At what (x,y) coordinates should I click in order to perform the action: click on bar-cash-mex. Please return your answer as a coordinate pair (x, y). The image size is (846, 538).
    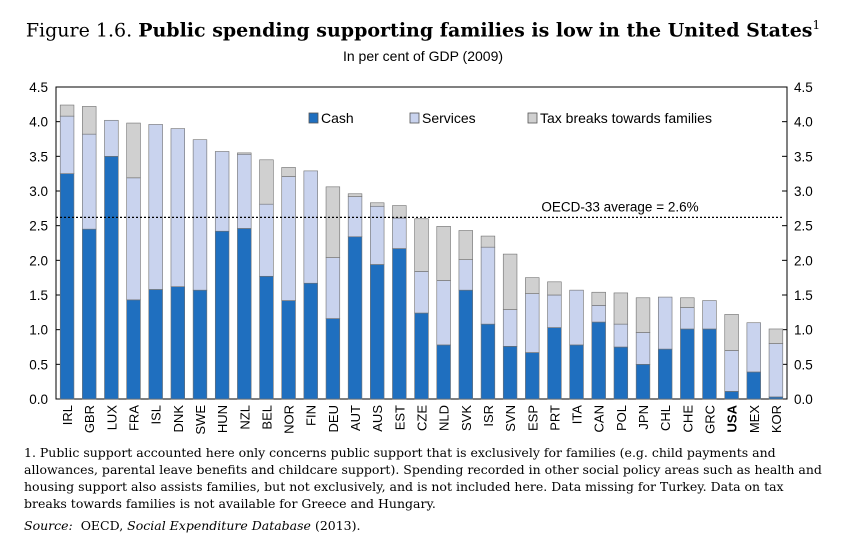
    Looking at the image, I should click on (753, 385).